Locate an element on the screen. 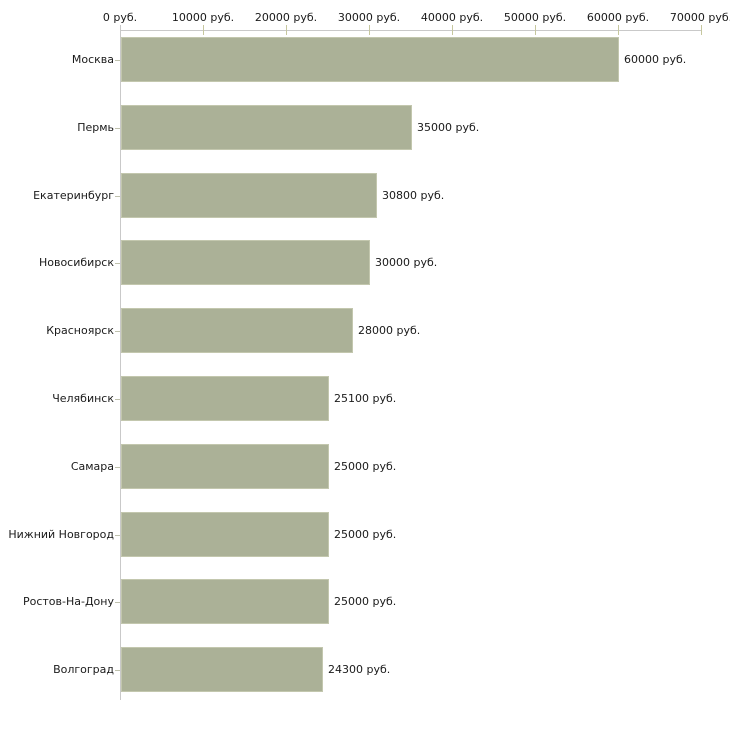 Image resolution: width=730 pixels, height=730 pixels. value-label: 60000 руб. is located at coordinates (655, 59).